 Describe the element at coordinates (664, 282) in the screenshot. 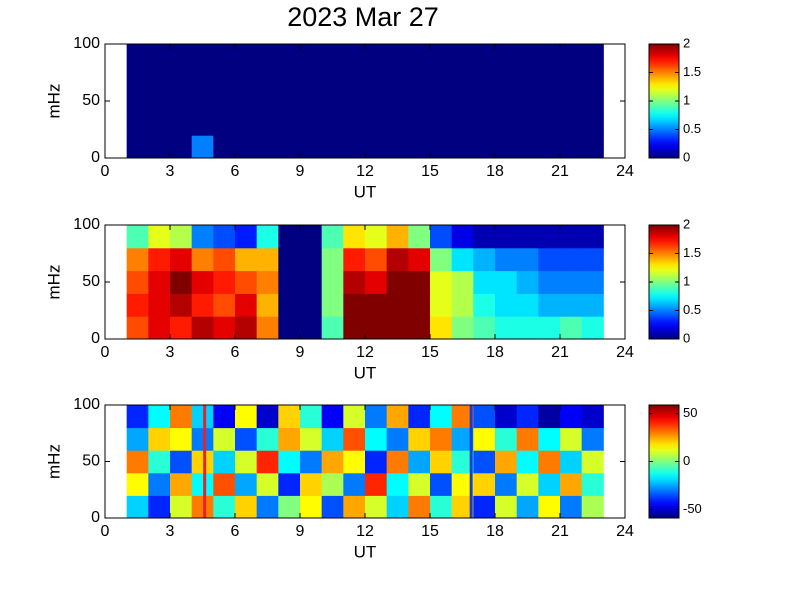

I see `colorbar` at that location.